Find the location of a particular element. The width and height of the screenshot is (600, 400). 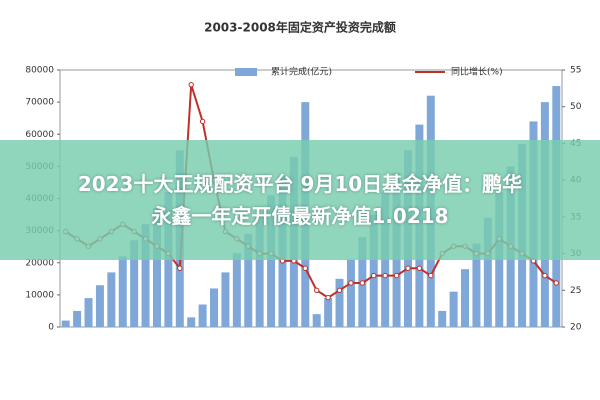

y2-tick-label: 55 is located at coordinates (575, 71).